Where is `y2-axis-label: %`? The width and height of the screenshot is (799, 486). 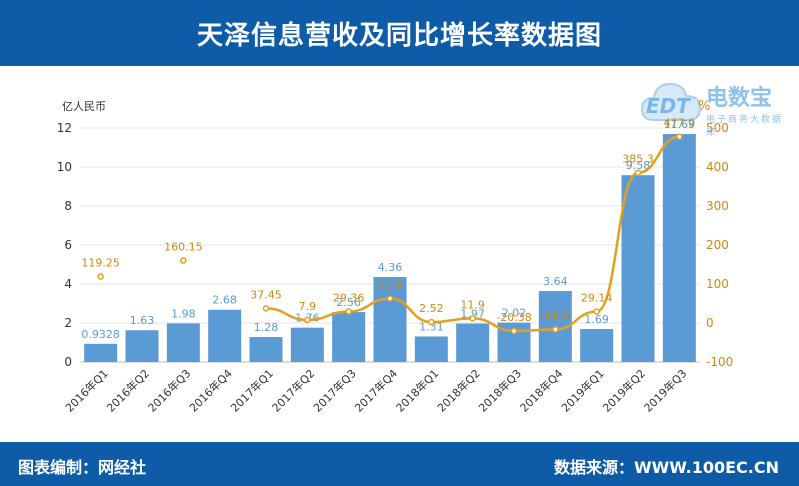
y2-axis-label: % is located at coordinates (704, 106).